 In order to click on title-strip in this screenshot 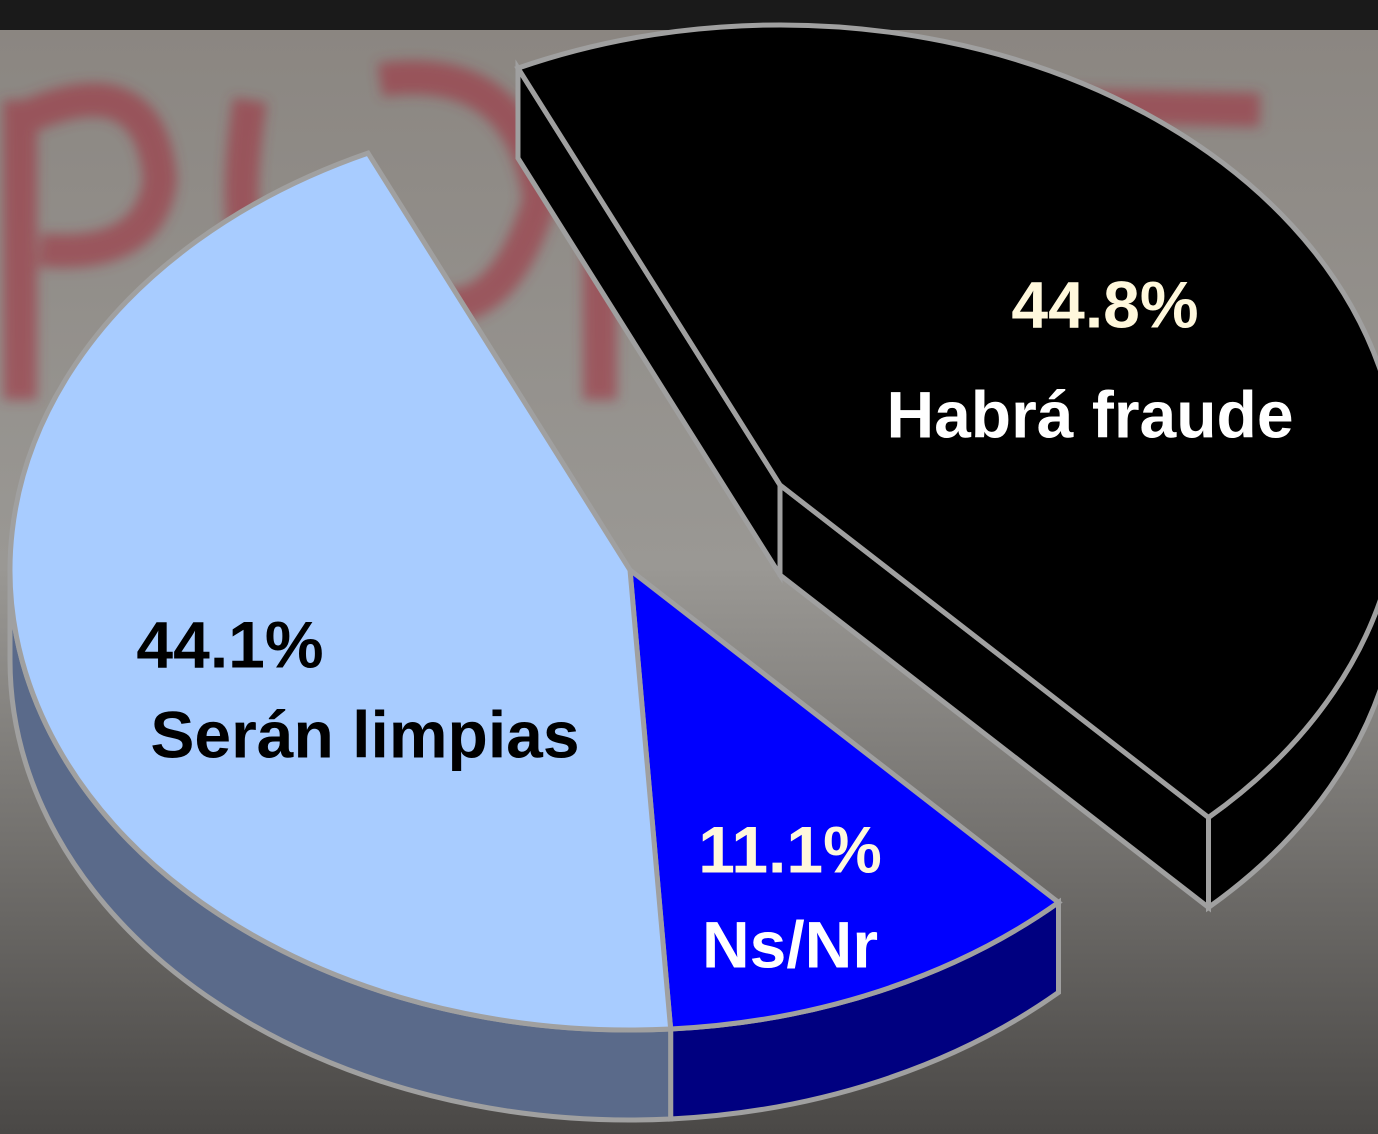, I will do `click(689, 15)`.